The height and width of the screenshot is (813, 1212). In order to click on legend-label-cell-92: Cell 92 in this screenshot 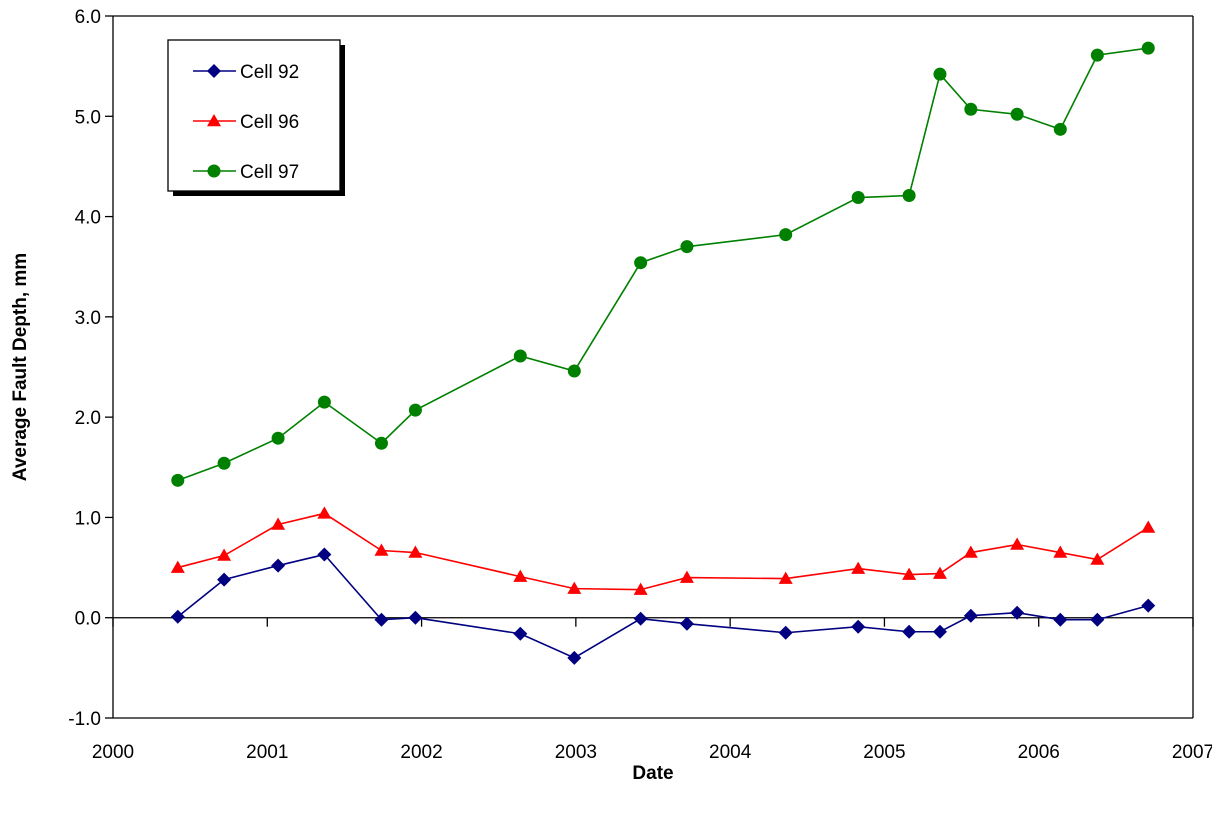, I will do `click(269, 72)`.